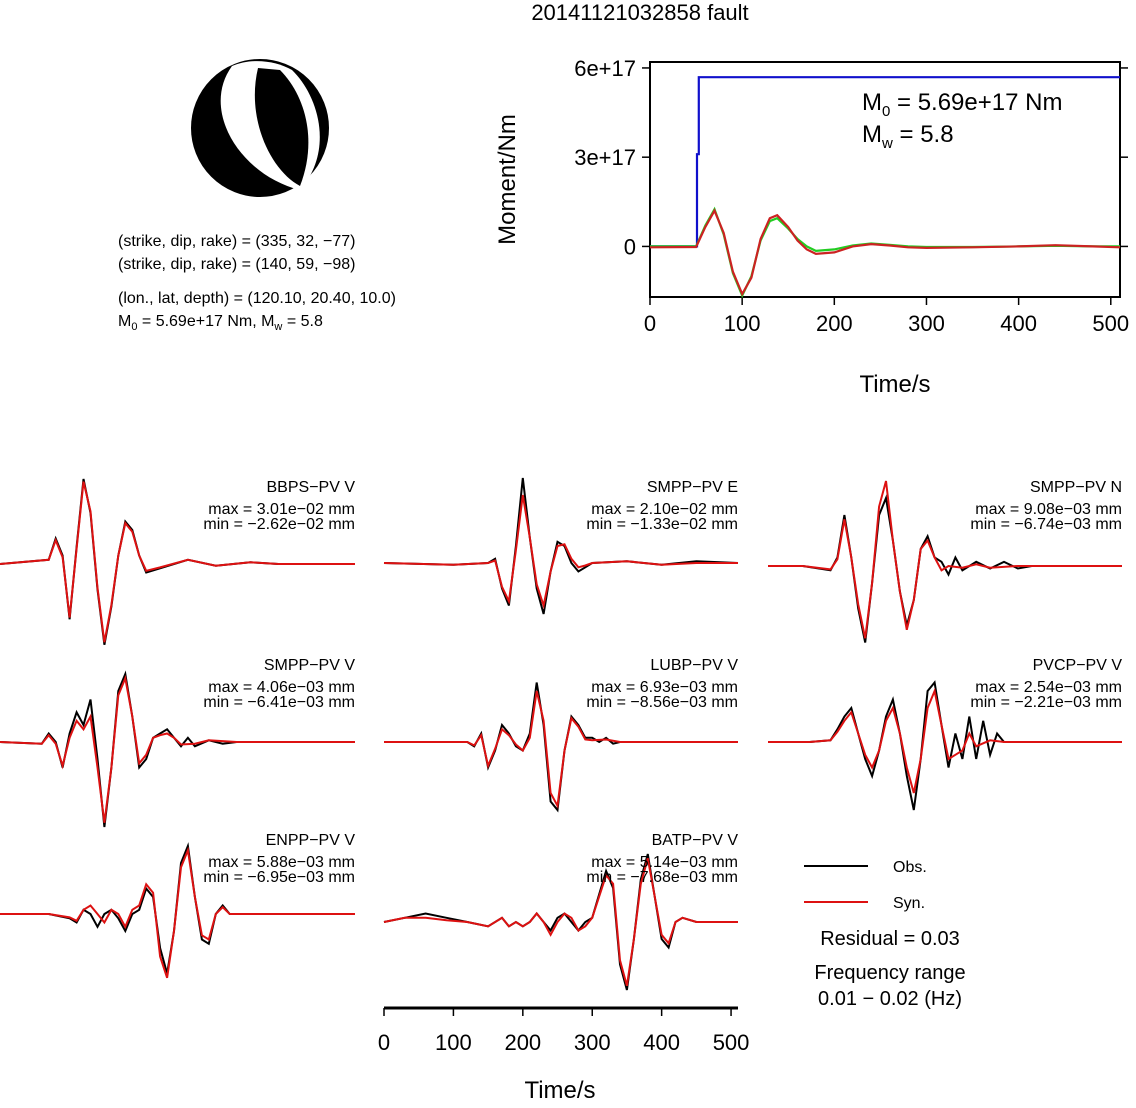 Image resolution: width=1136 pixels, height=1108 pixels. I want to click on mrf-xtick-label: 100, so click(742, 323).